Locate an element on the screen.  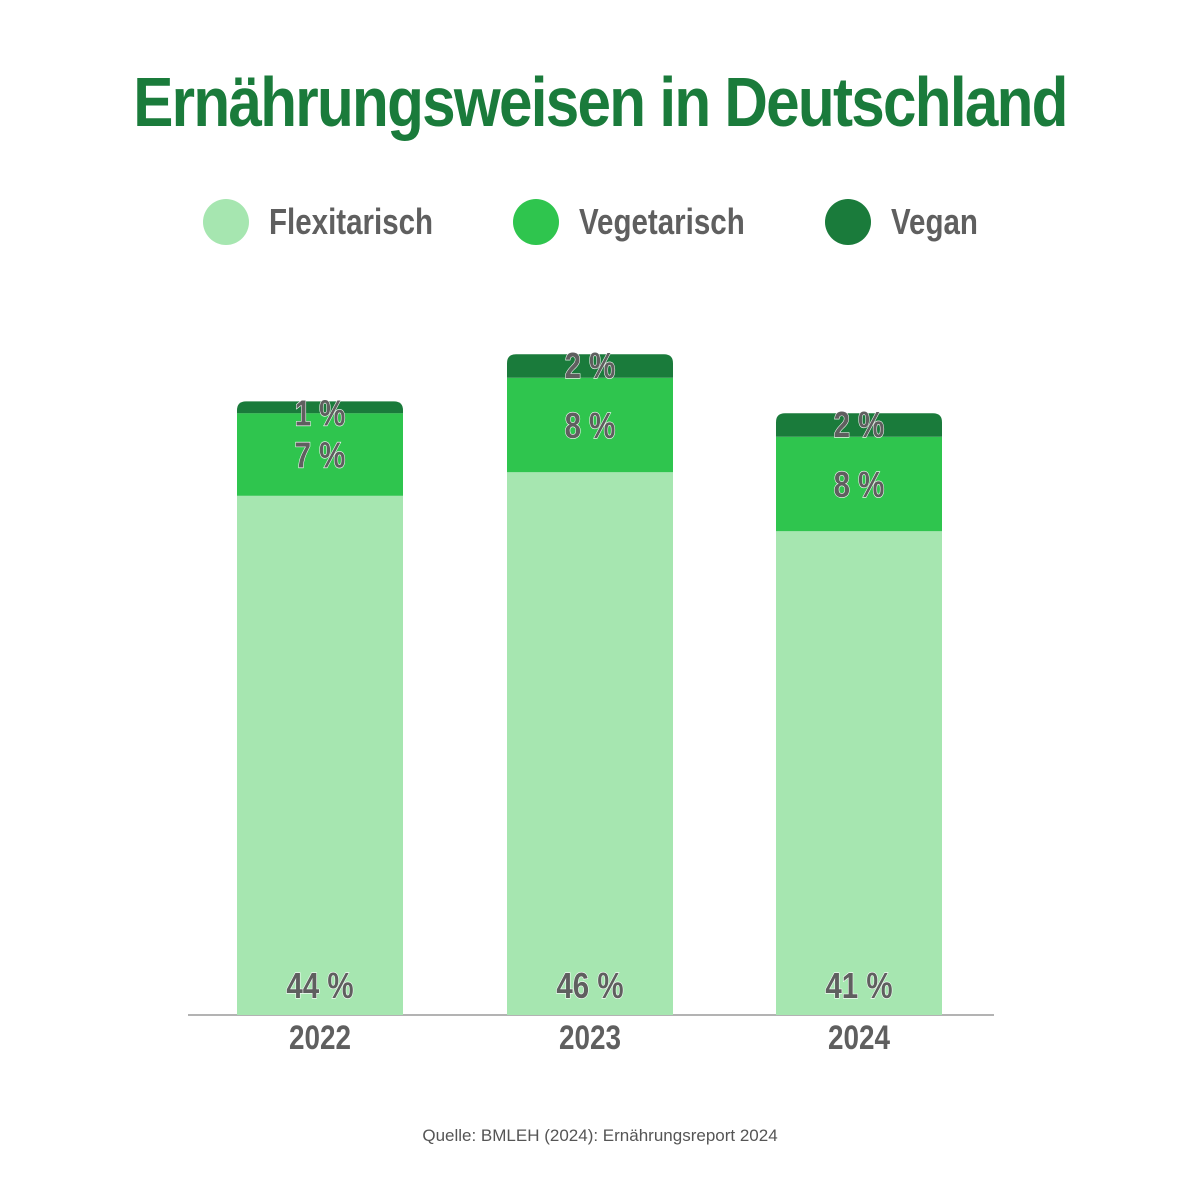
bar-segment-vegan-2022 is located at coordinates (320, 407).